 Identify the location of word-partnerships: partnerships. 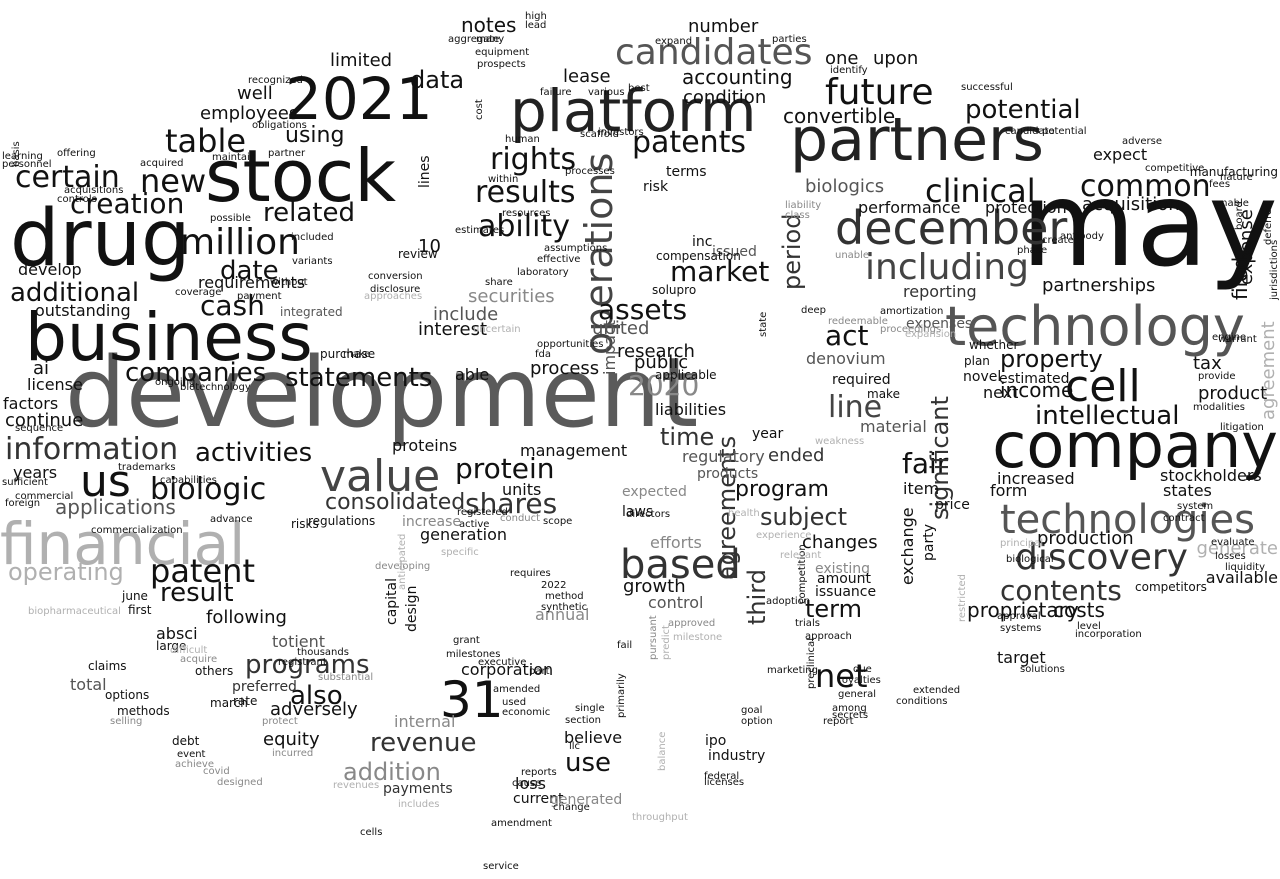
(1099, 285).